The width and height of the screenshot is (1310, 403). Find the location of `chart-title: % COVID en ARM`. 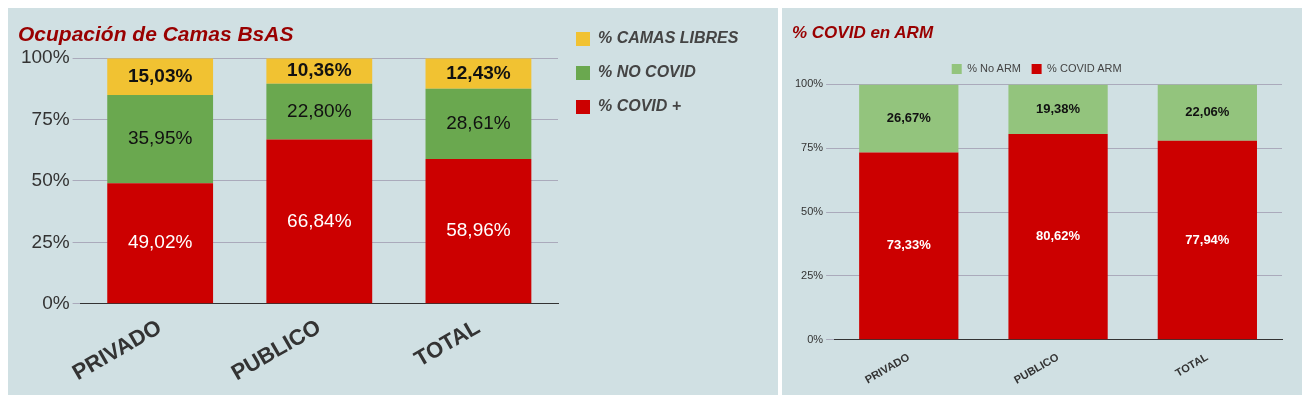

chart-title: % COVID en ARM is located at coordinates (863, 32).